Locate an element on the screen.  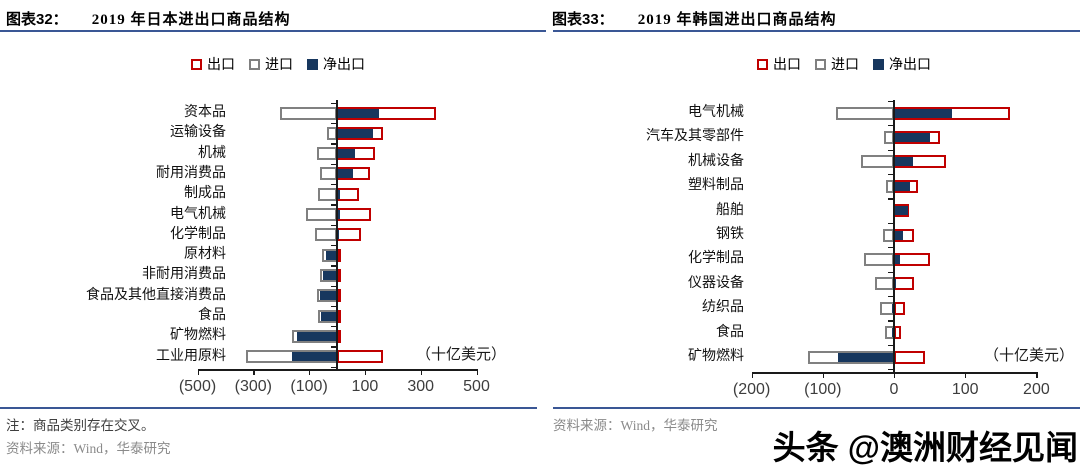
figure-number-japan: 图表32： is located at coordinates (37, 19).